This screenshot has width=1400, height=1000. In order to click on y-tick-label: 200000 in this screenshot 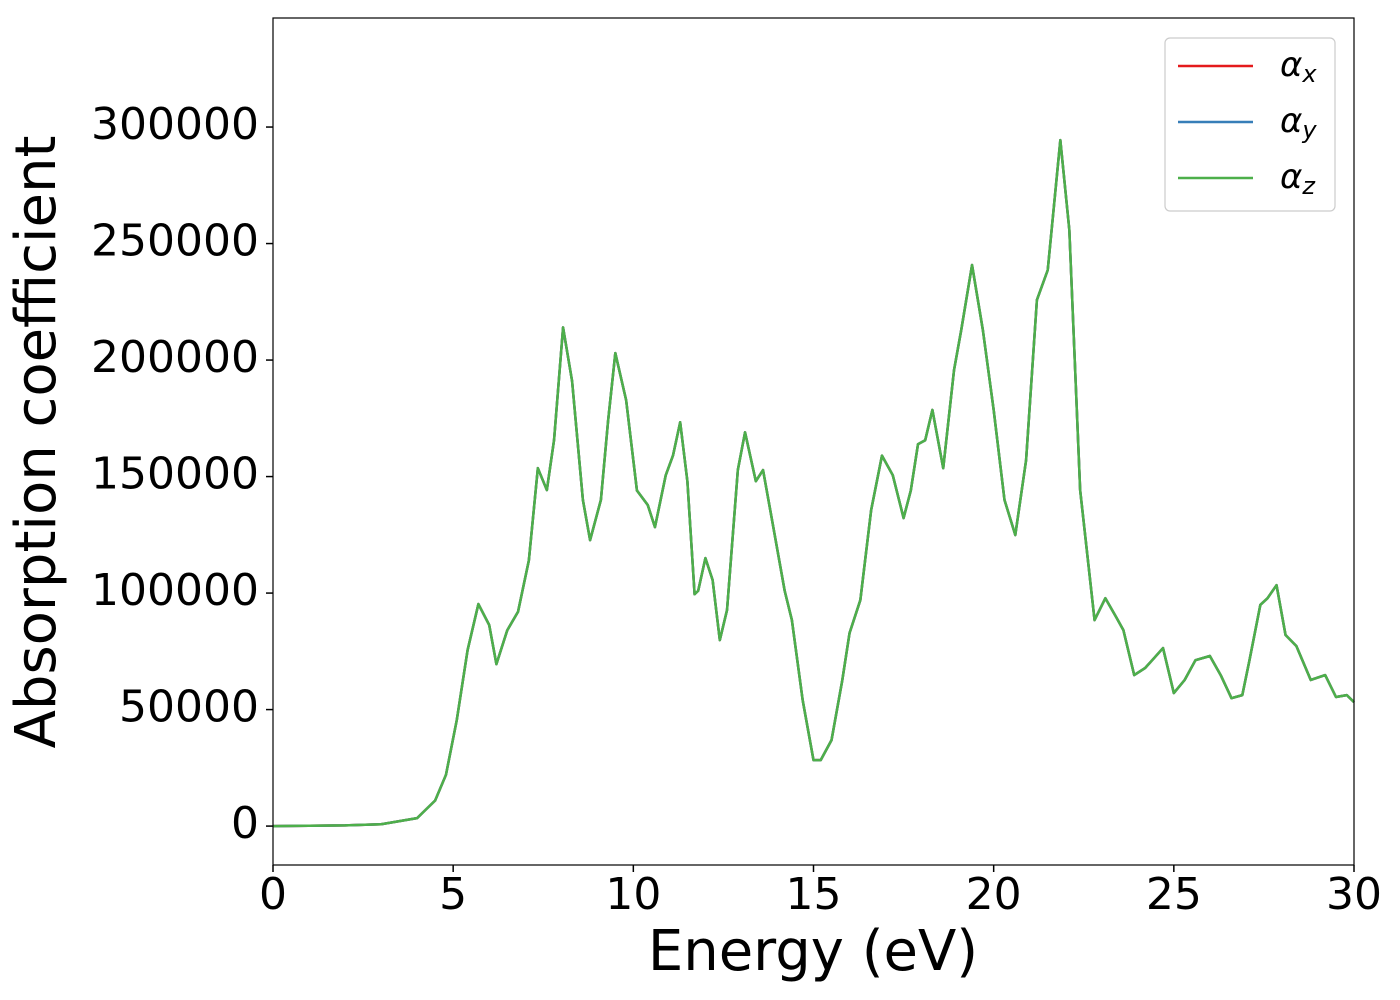, I will do `click(175, 357)`.